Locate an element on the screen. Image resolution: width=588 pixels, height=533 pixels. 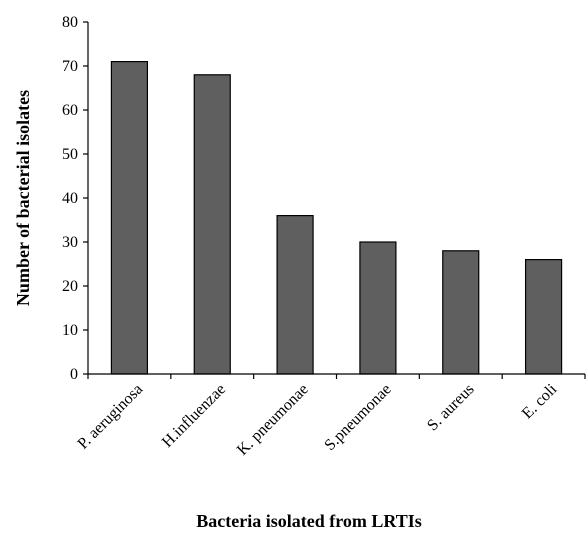
y-tick-label: 50 is located at coordinates (70, 154).